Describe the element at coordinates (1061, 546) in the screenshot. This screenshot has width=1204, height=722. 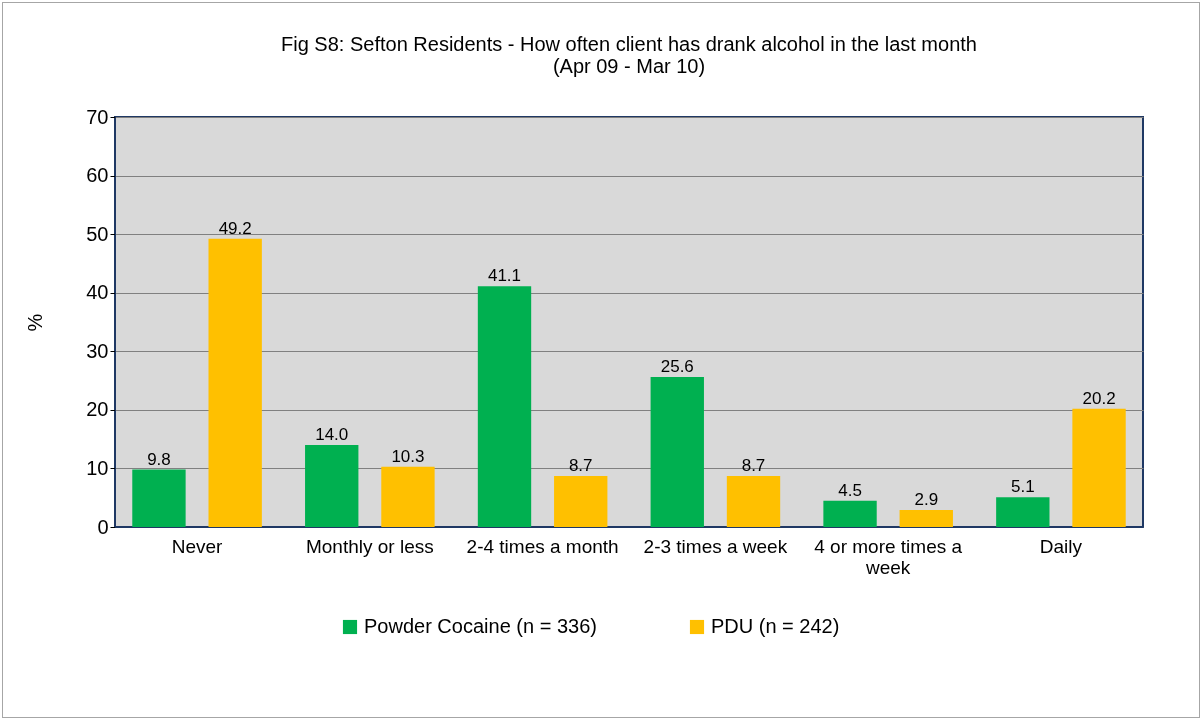
I see `x-tick-label: Daily` at that location.